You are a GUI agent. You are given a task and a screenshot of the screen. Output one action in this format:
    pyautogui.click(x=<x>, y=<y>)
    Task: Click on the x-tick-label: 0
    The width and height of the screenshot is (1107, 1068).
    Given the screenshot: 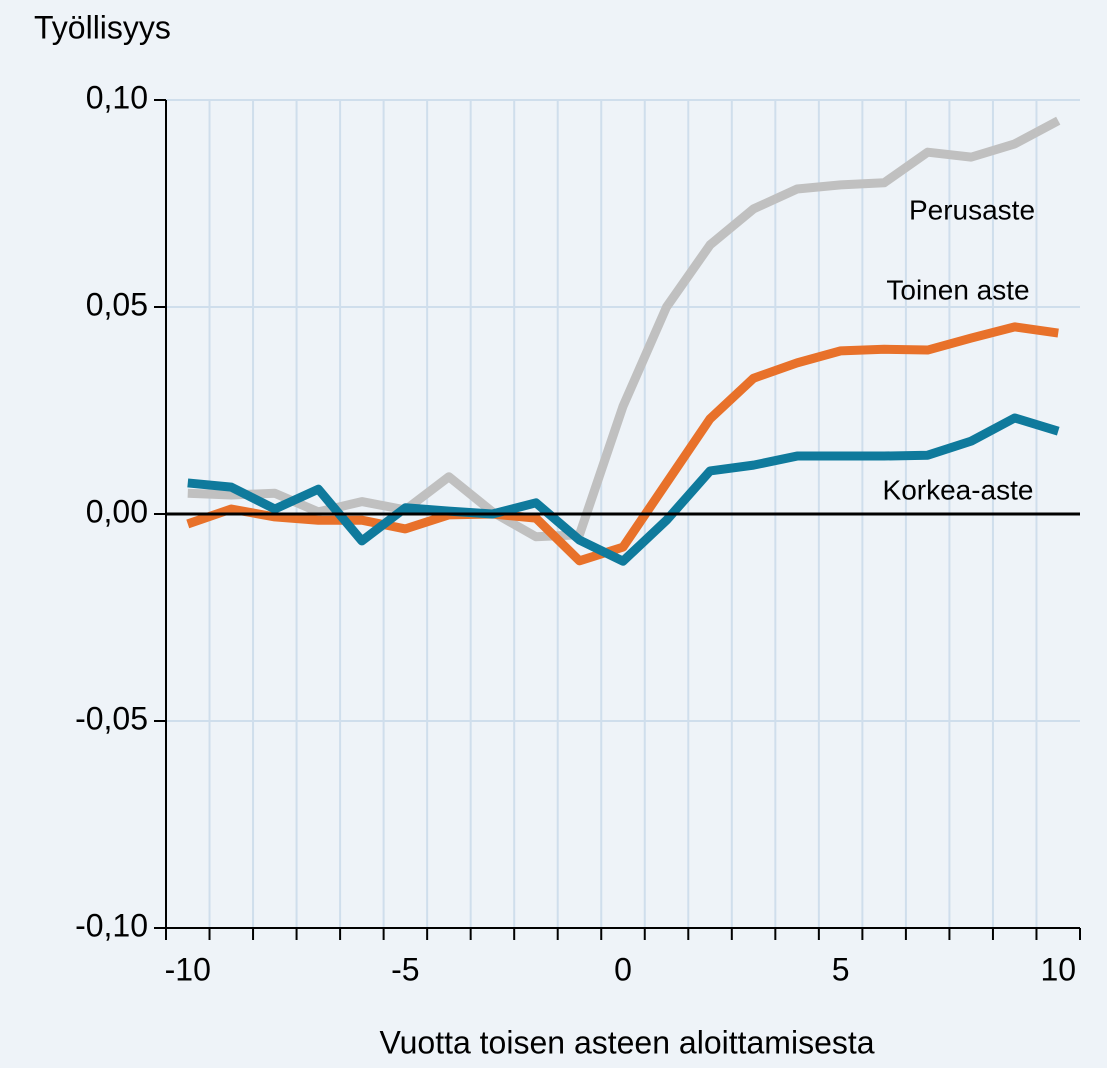 What is the action you would take?
    pyautogui.click(x=623, y=969)
    